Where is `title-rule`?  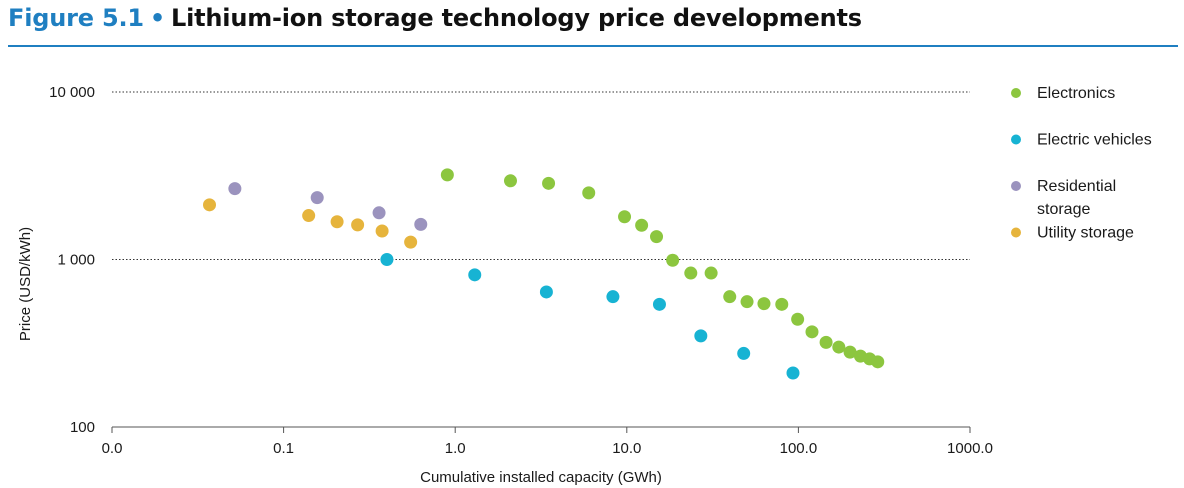 title-rule is located at coordinates (593, 46).